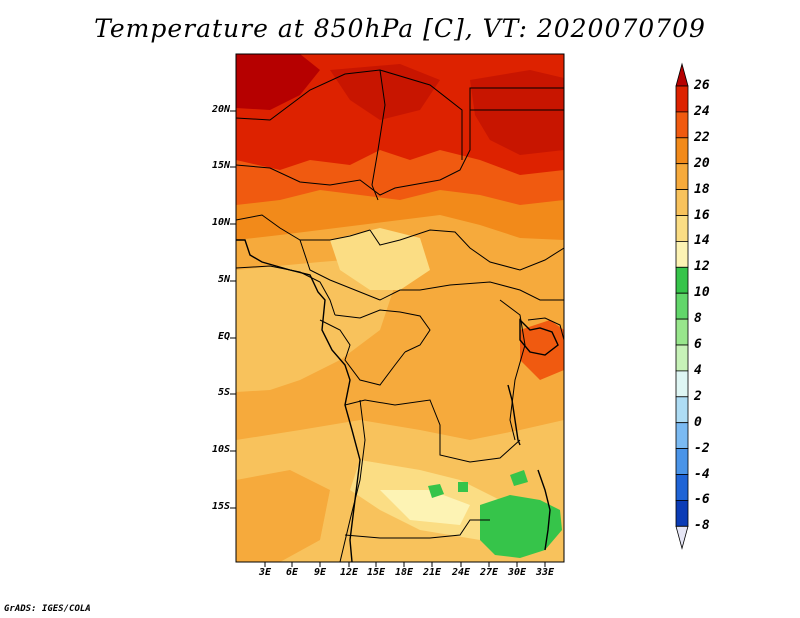 The image size is (800, 618). Describe the element at coordinates (220, 109) in the screenshot. I see `lat-label: 20N` at that location.